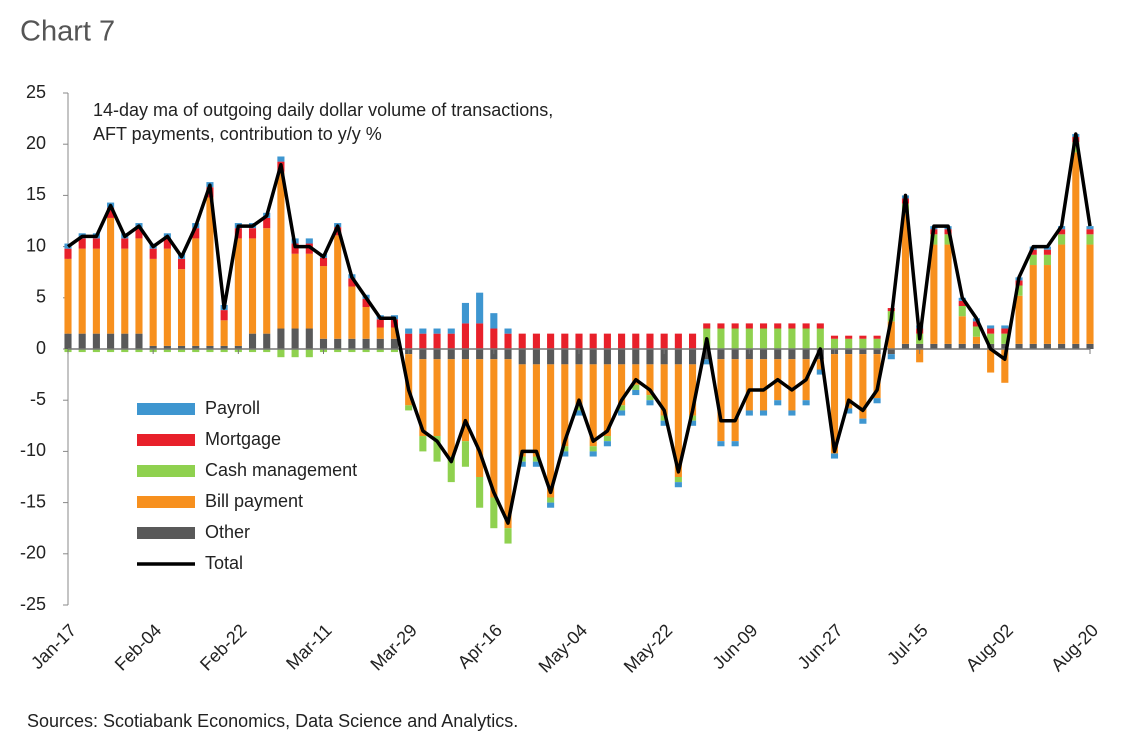 Image resolution: width=1125 pixels, height=746 pixels. I want to click on y-tick-label: -15, so click(33, 501).